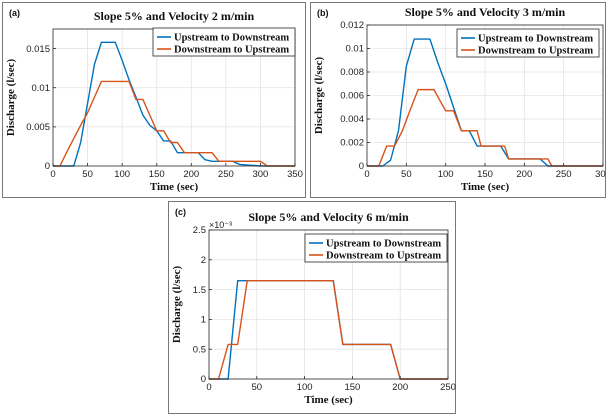 The width and height of the screenshot is (606, 415). Describe the element at coordinates (199, 349) in the screenshot. I see `y-tick-label: 0.5` at that location.